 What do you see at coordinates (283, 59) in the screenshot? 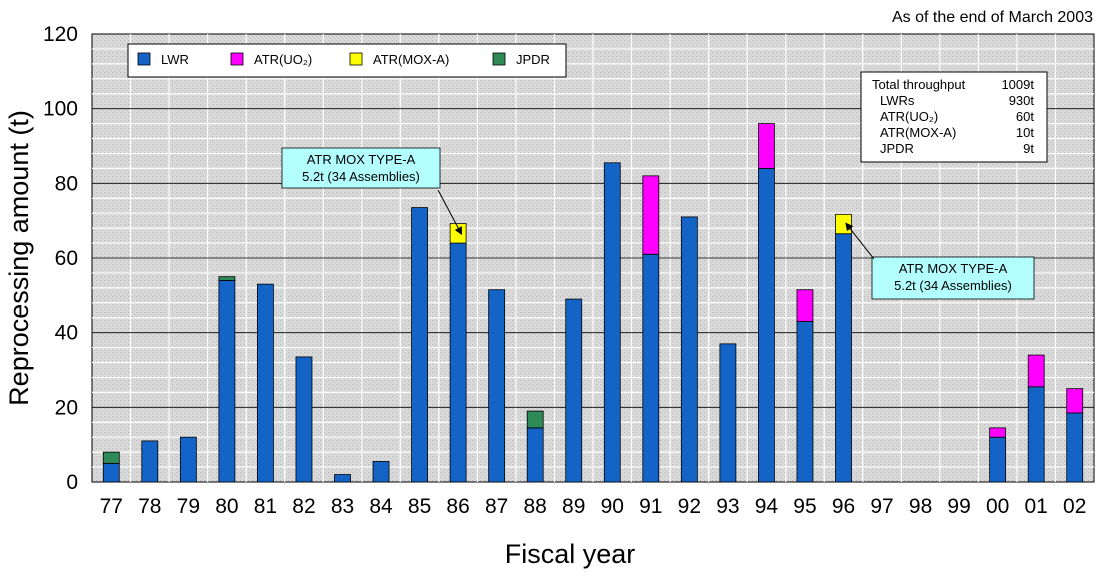
I see `legend-label: ATR(UO₂)` at bounding box center [283, 59].